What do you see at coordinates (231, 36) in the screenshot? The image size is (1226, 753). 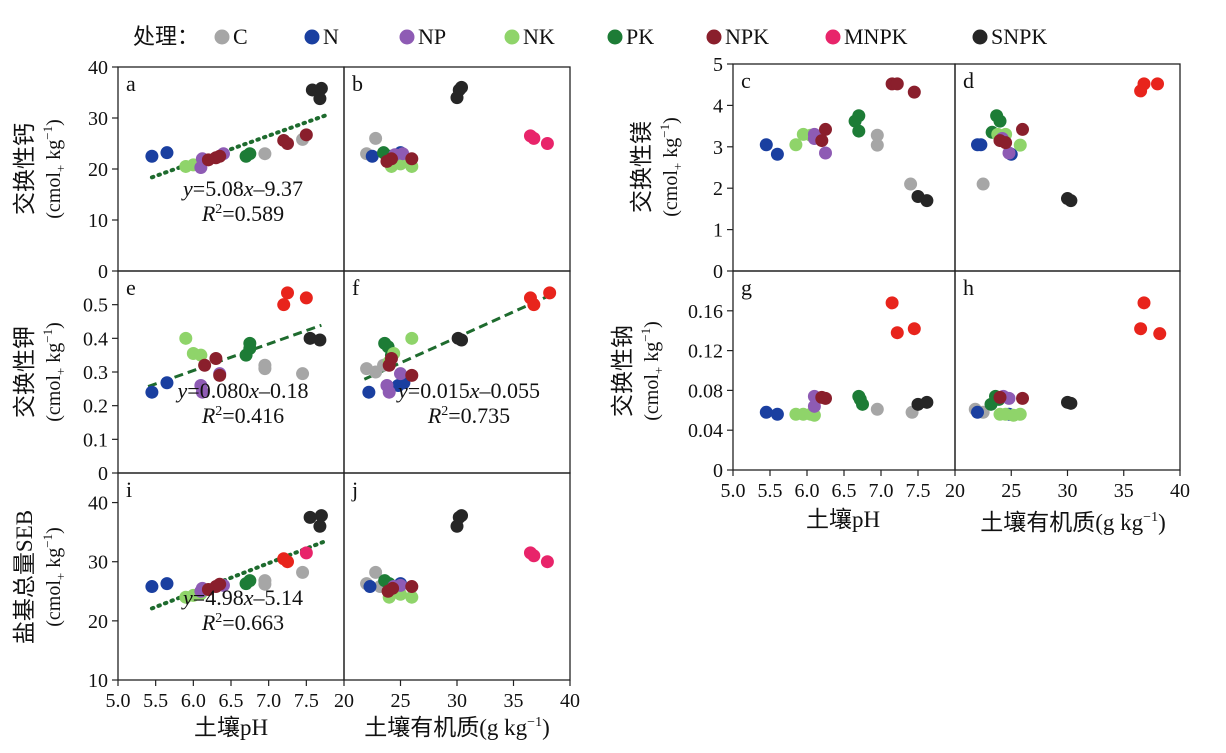 I see `legend-item-c: C` at bounding box center [231, 36].